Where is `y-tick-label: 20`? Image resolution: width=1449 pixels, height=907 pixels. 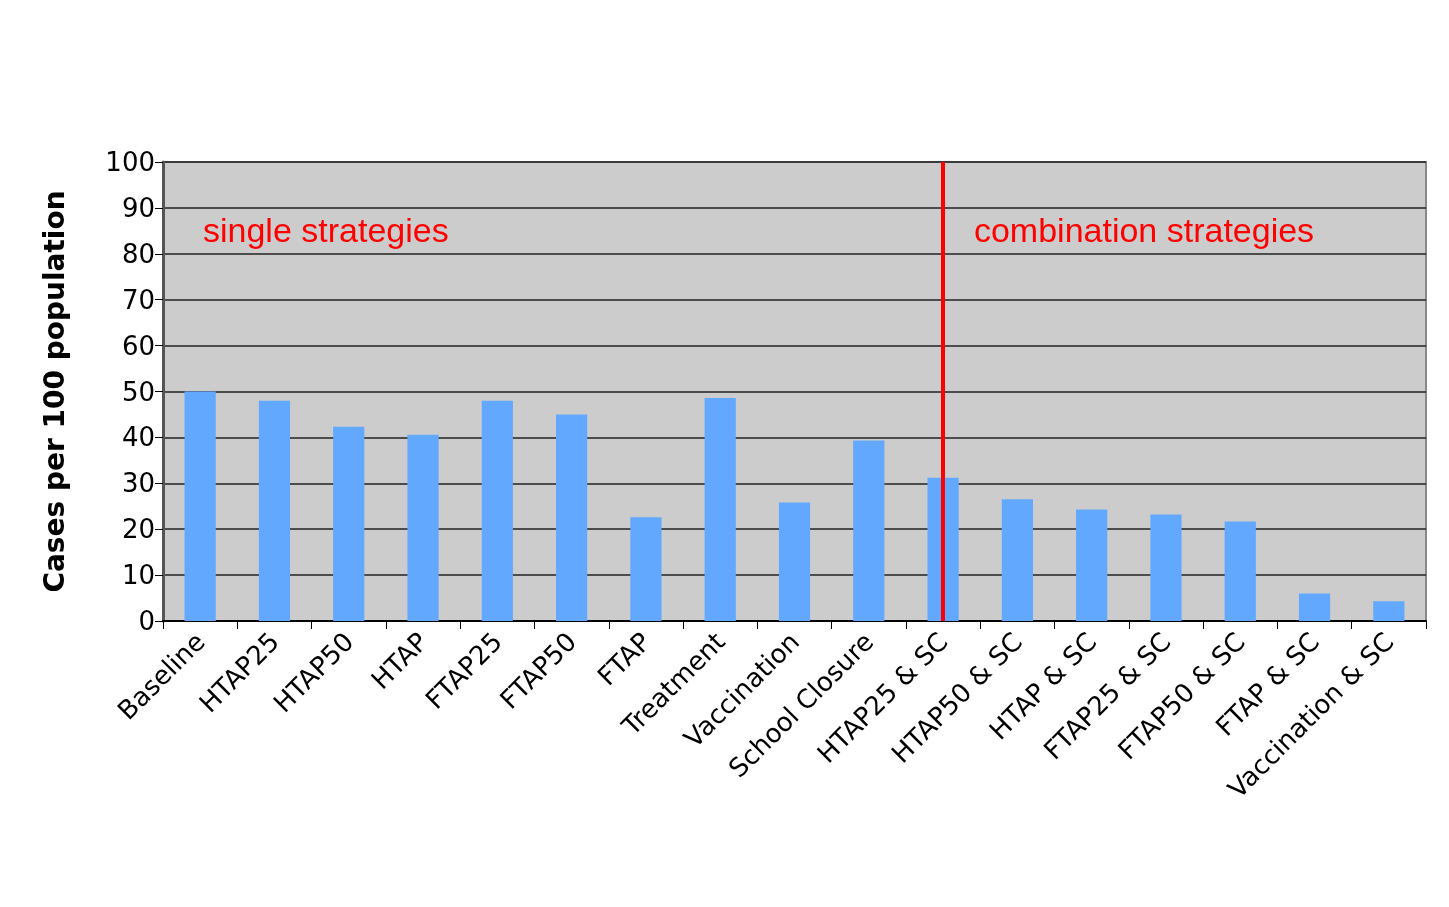
y-tick-label: 20 is located at coordinates (138, 529).